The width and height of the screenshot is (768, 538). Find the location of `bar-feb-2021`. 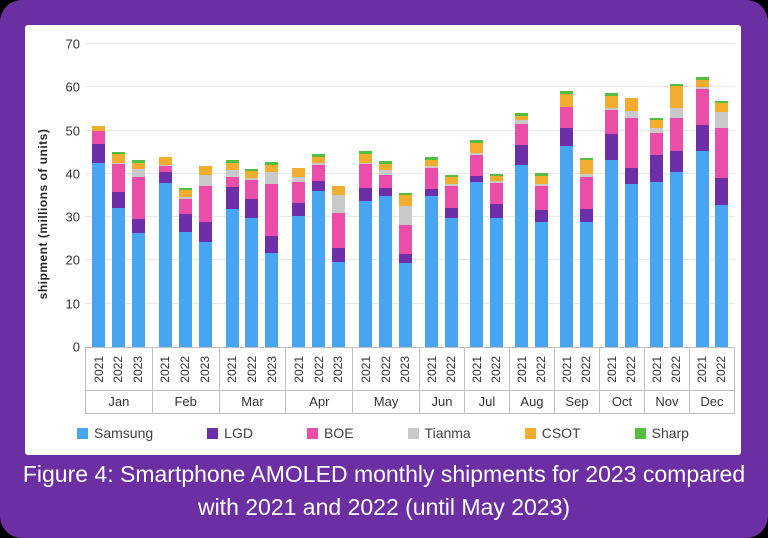

bar-feb-2021 is located at coordinates (165, 252).